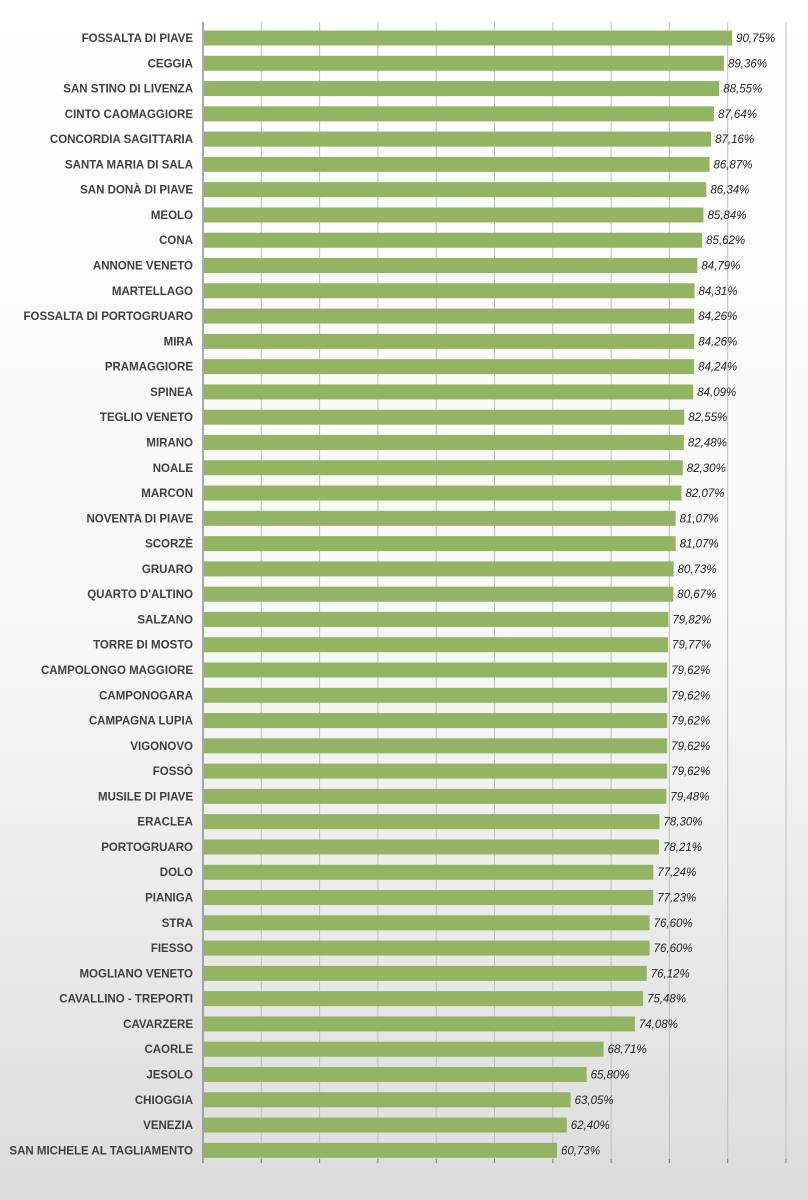 This screenshot has width=808, height=1200. I want to click on category-label: CONA, so click(176, 241).